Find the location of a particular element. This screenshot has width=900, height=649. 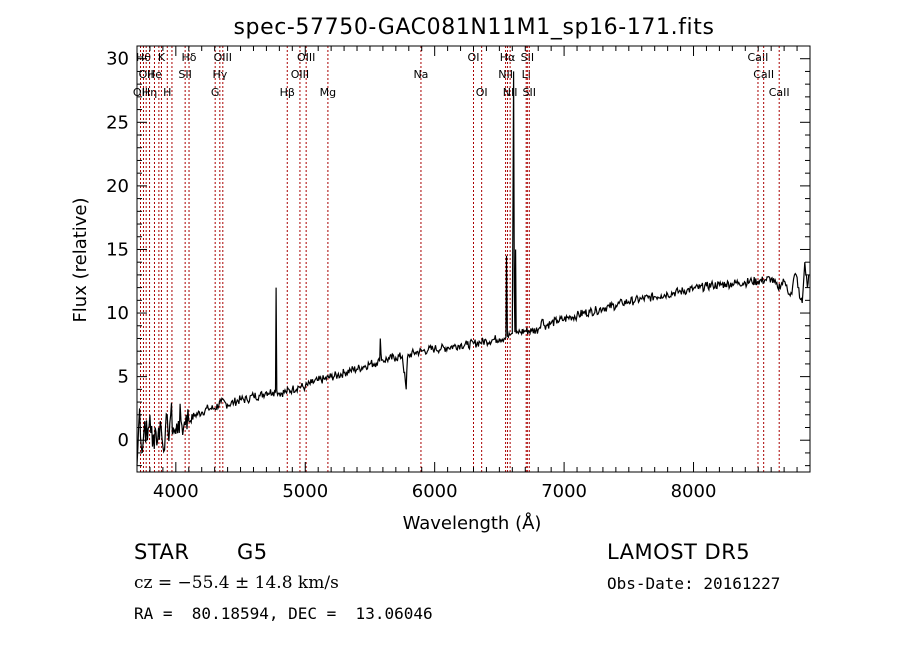

marker-label-17: Mg is located at coordinates (328, 92).